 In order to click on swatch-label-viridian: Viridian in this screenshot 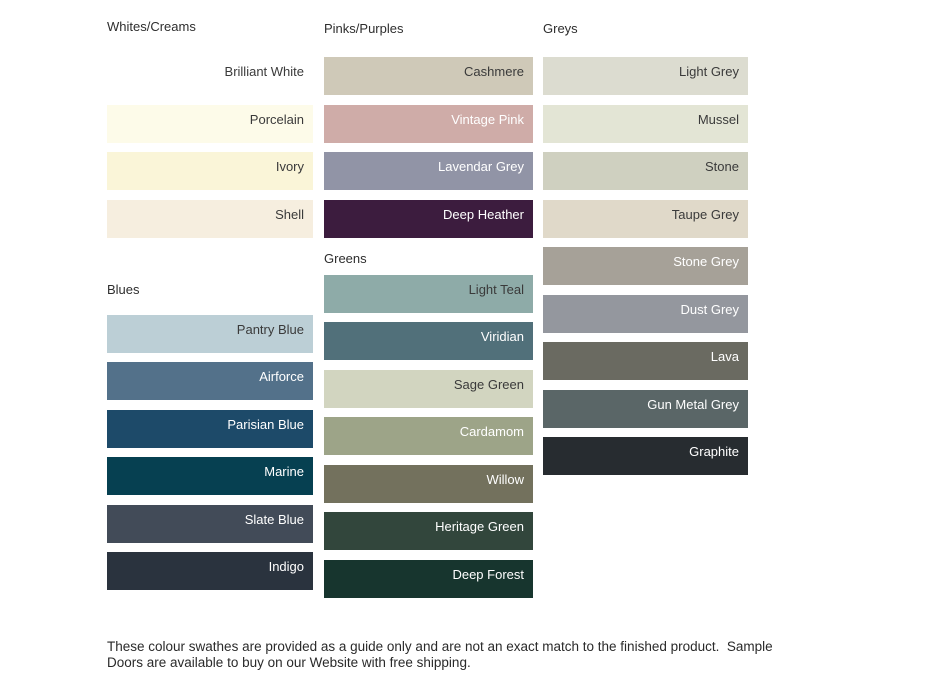, I will do `click(502, 336)`.